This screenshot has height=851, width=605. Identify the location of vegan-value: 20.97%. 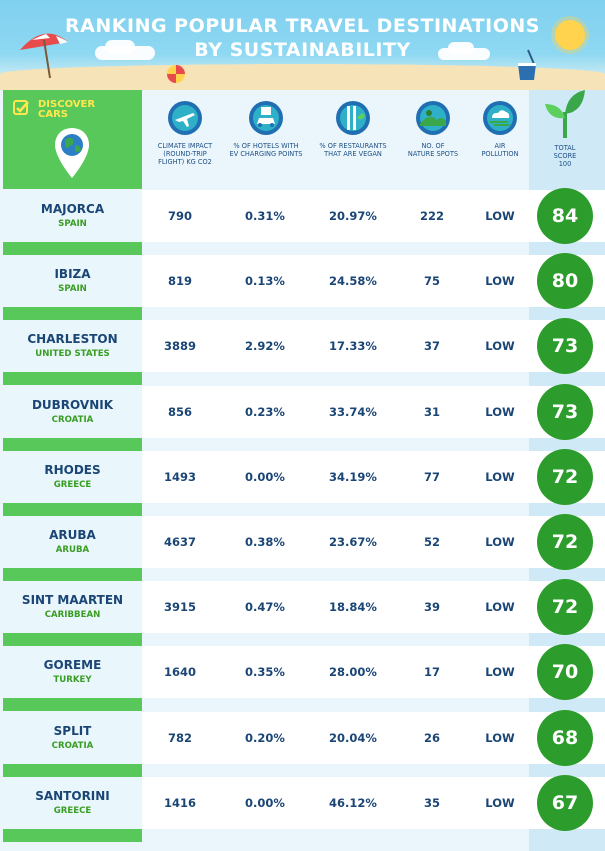
(353, 216).